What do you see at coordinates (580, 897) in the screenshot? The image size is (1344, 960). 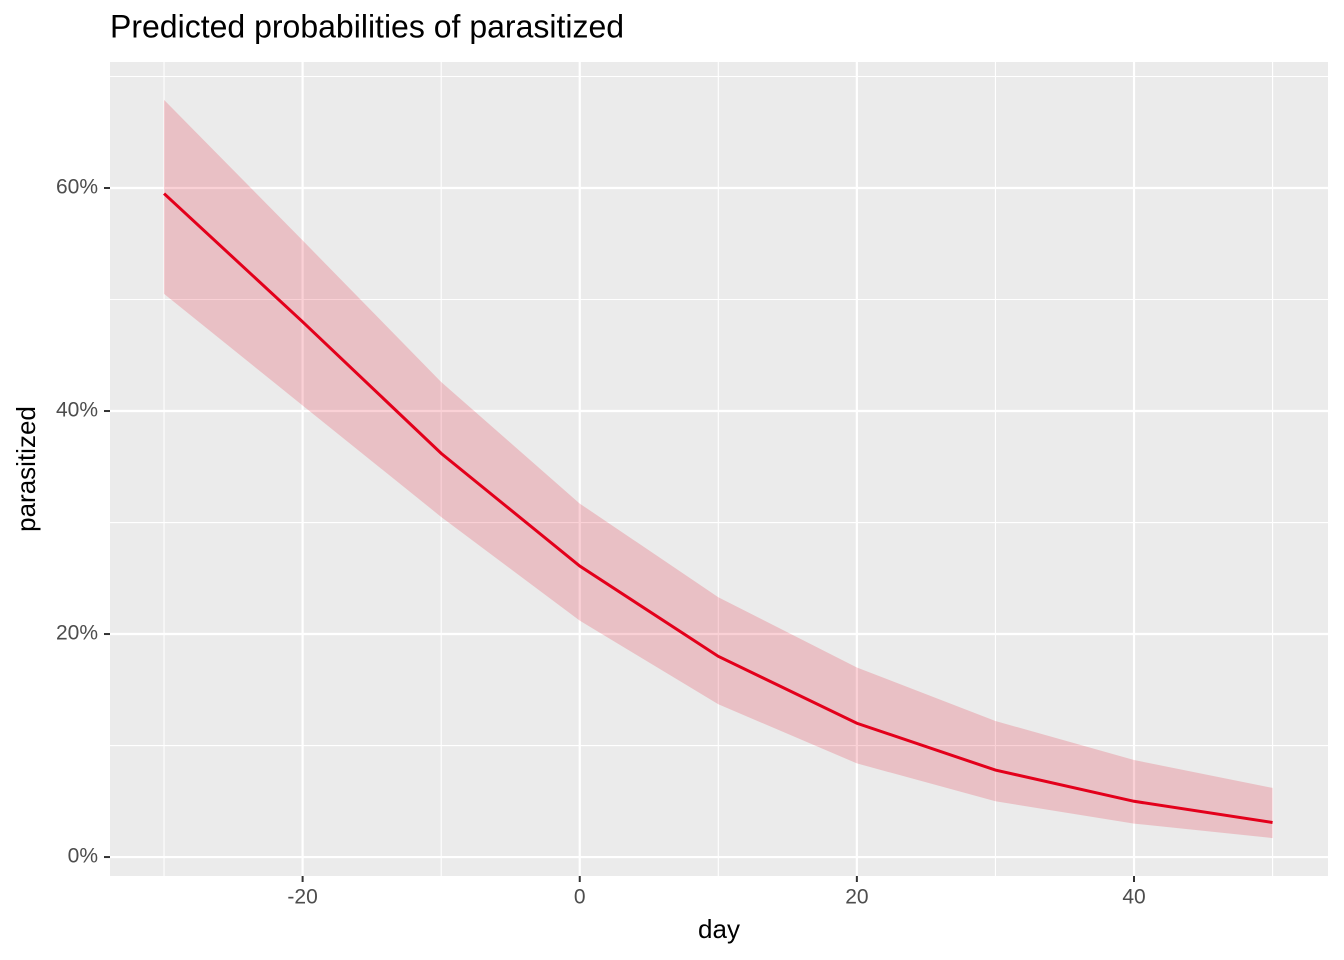 I see `x-tick-label: 0` at bounding box center [580, 897].